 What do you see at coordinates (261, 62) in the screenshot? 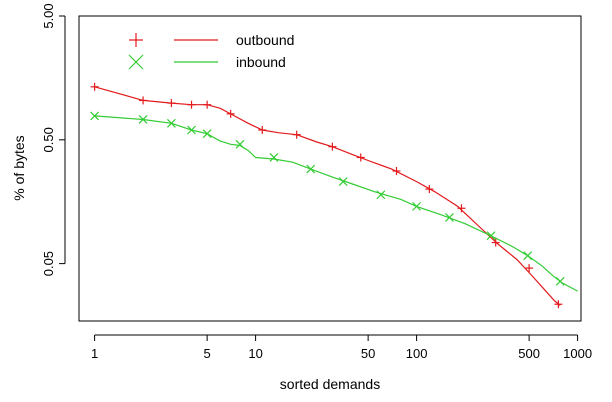
I see `legend-label-inbound: inbound` at bounding box center [261, 62].